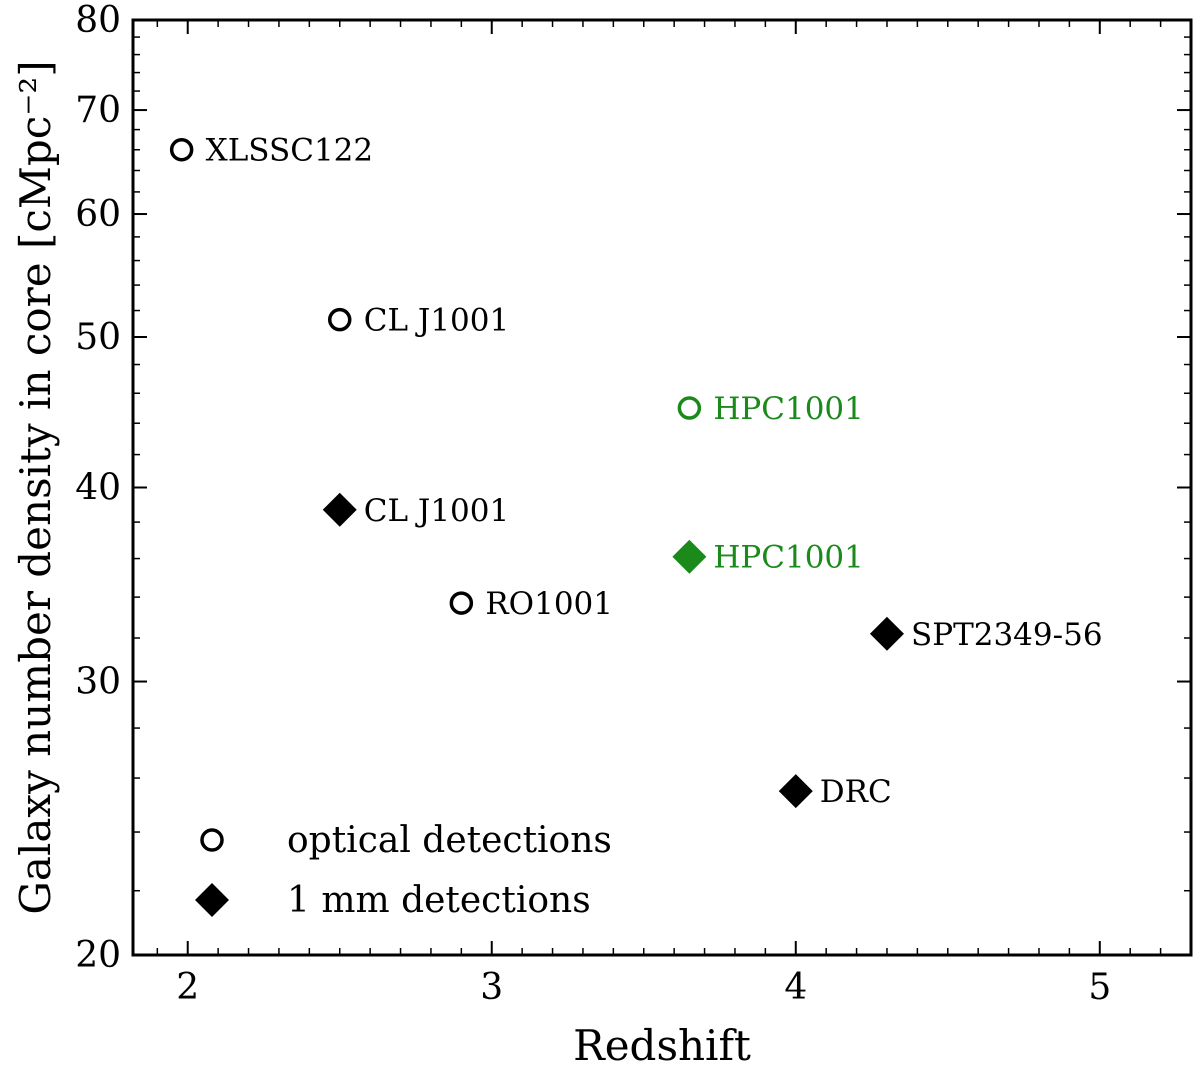  What do you see at coordinates (549, 604) in the screenshot?
I see `point-label-ro1001: RO1001` at bounding box center [549, 604].